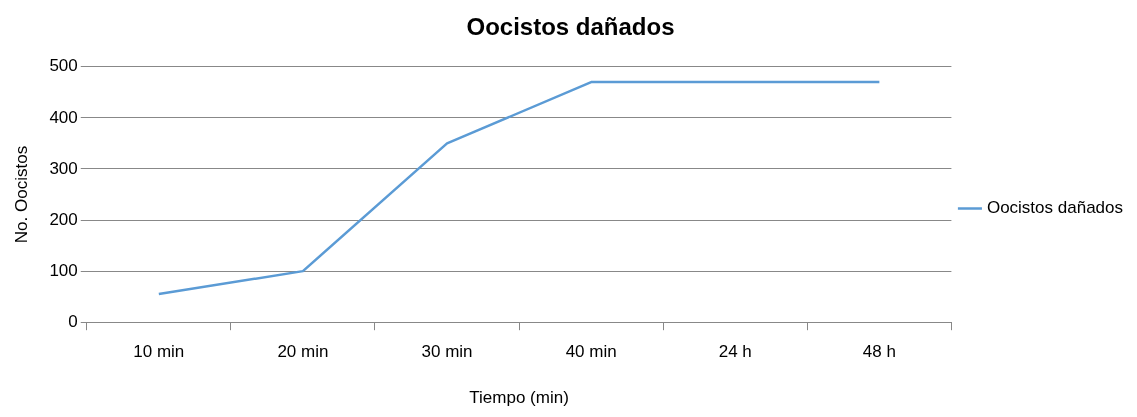 Image resolution: width=1137 pixels, height=417 pixels. Describe the element at coordinates (519, 398) in the screenshot. I see `x-axis-title: Tiempo (min)` at that location.